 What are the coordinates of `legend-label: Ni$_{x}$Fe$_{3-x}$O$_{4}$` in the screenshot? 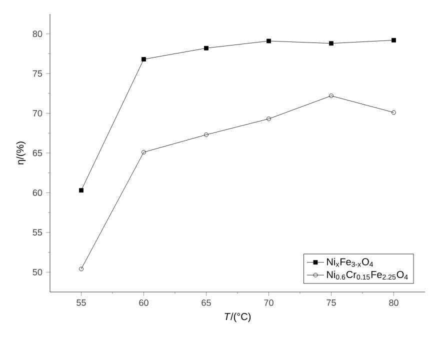 It's located at (350, 262).